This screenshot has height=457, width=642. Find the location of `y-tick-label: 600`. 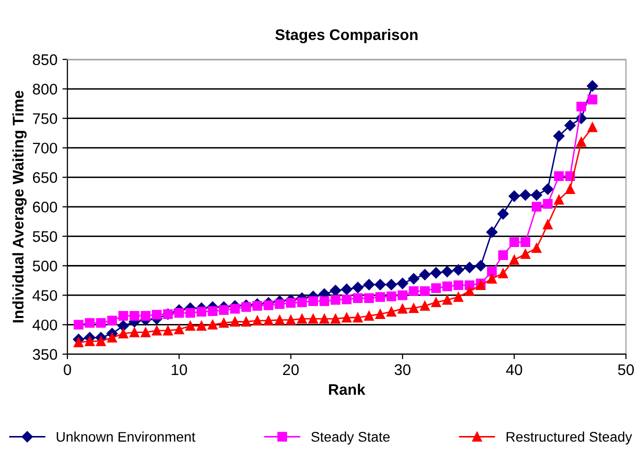

y-tick-label: 600 is located at coordinates (45, 207).